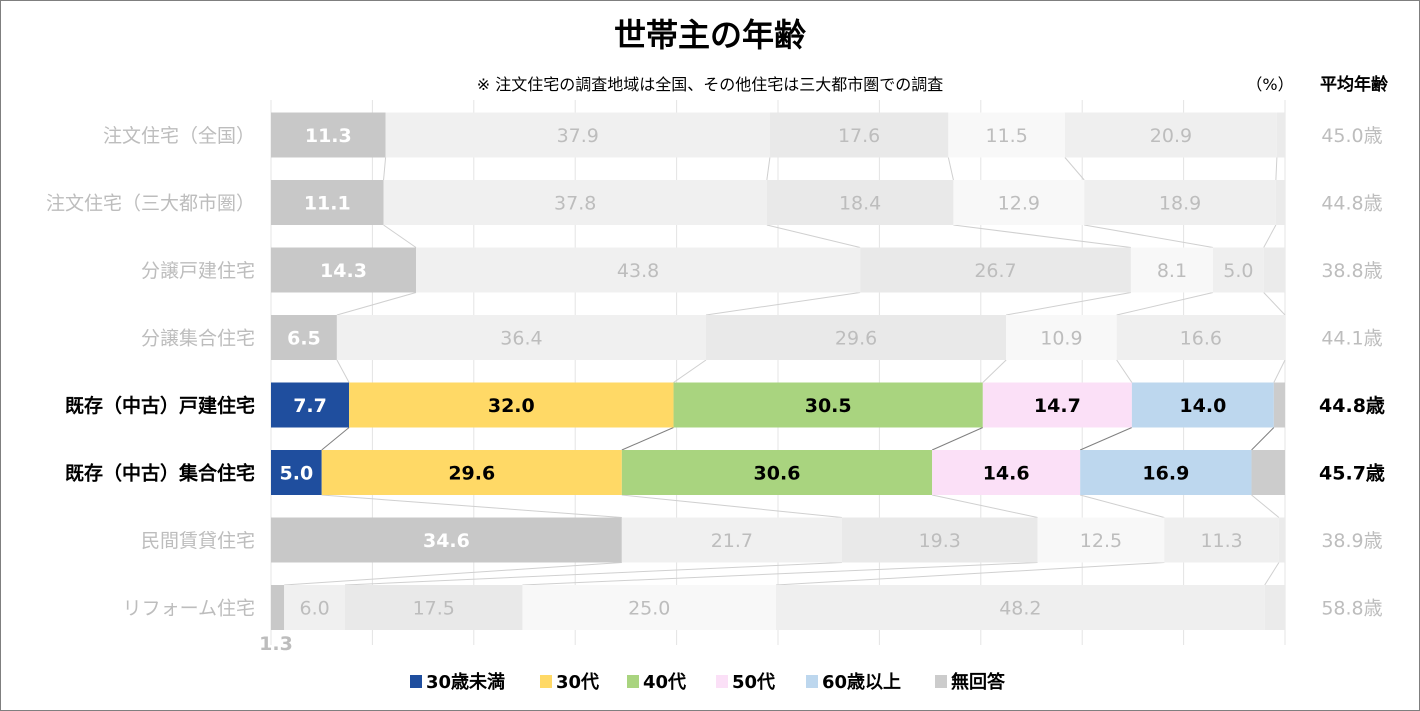 The width and height of the screenshot is (1420, 711). What do you see at coordinates (198, 339) in the screenshot?
I see `category-label: 分譲集合住宅` at bounding box center [198, 339].